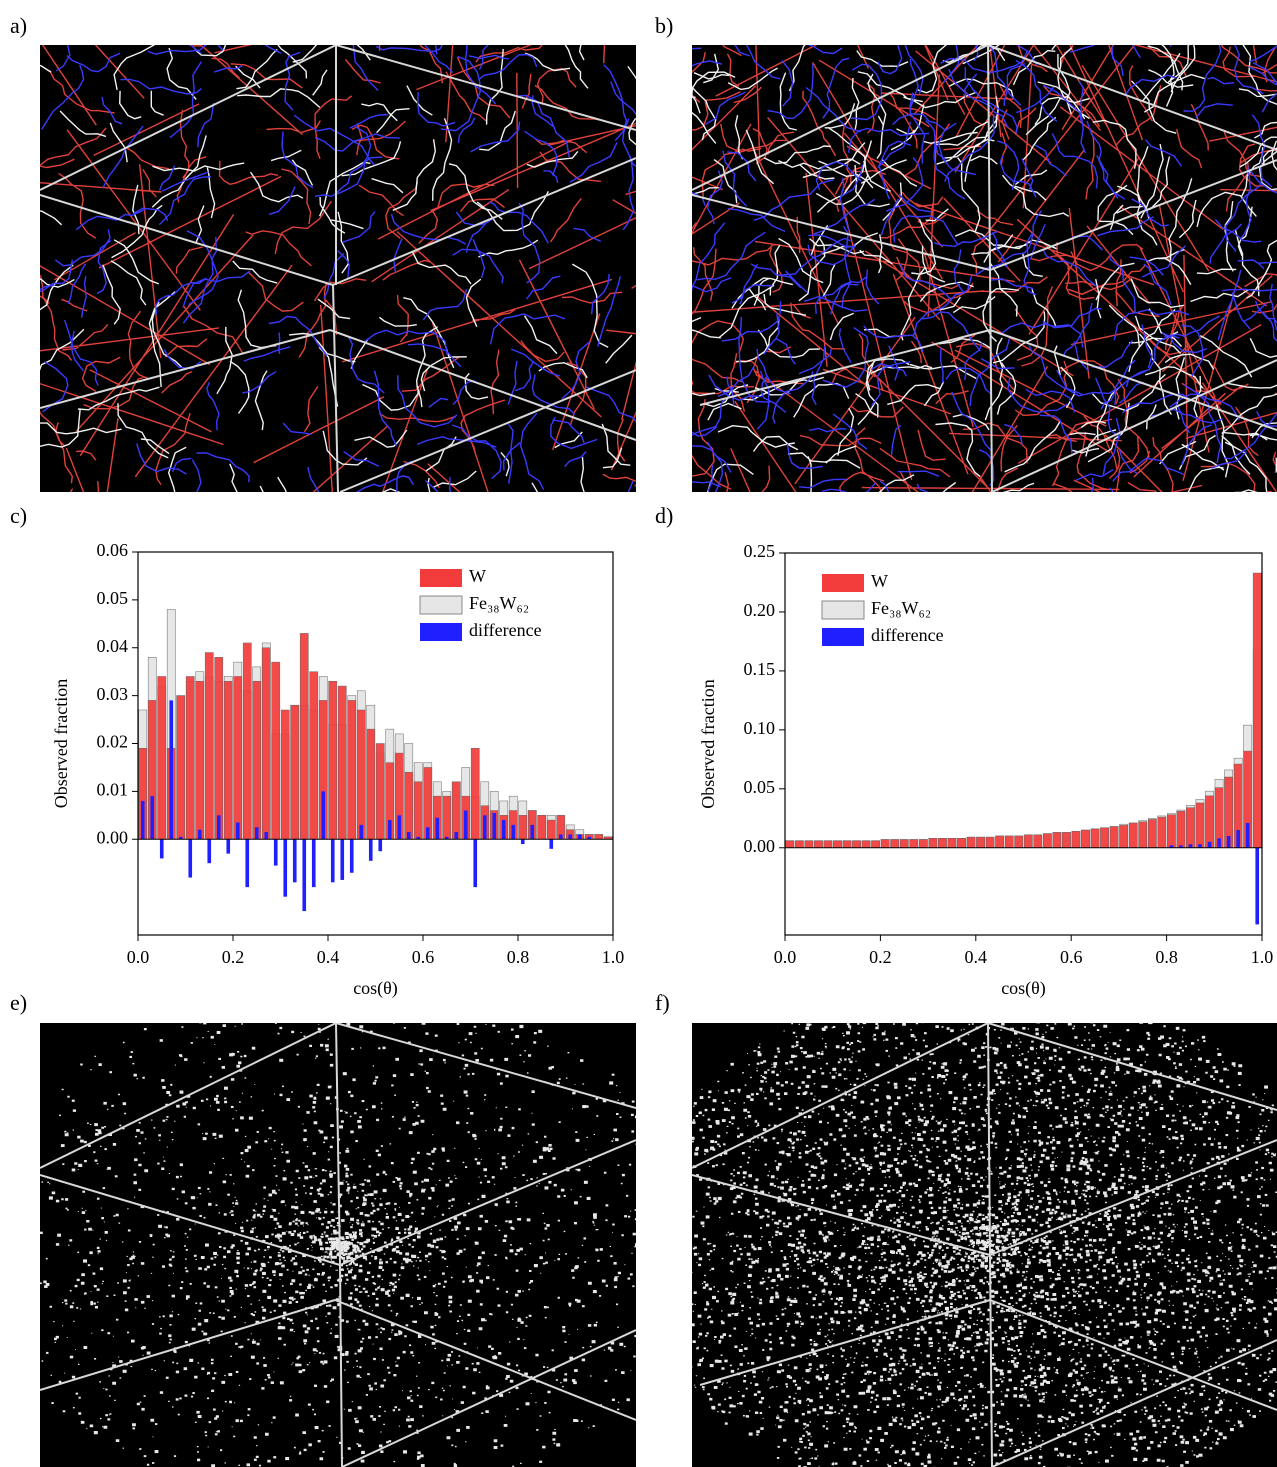 Image resolution: width=1277 pixels, height=1467 pixels. I want to click on simulation-image, so click(984, 268).